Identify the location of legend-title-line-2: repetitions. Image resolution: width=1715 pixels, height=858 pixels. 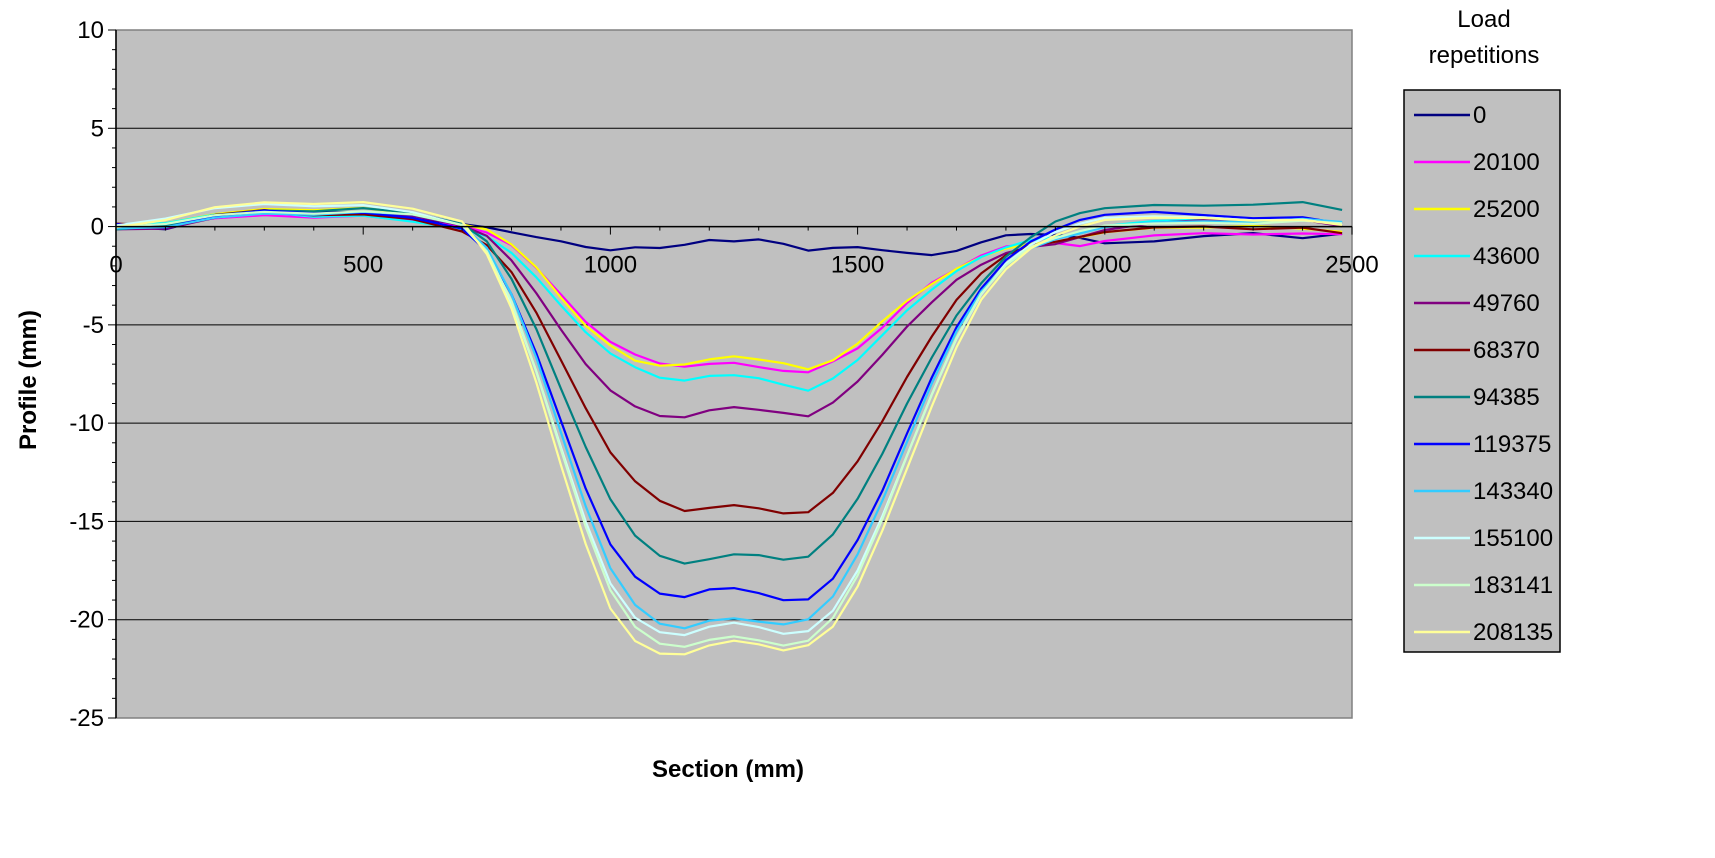
(1484, 55).